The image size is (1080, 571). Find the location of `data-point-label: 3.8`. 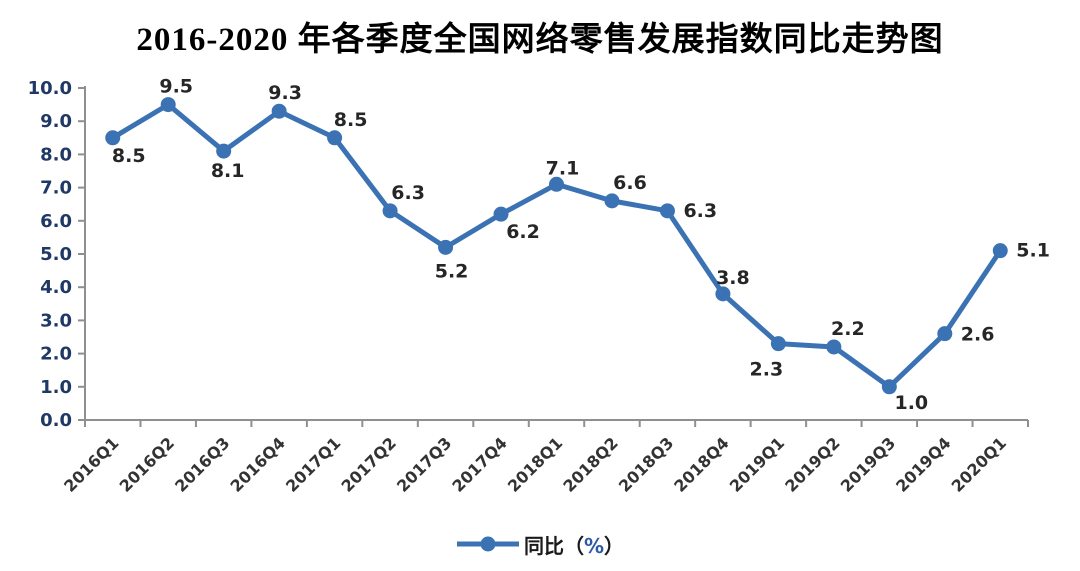

data-point-label: 3.8 is located at coordinates (733, 278).